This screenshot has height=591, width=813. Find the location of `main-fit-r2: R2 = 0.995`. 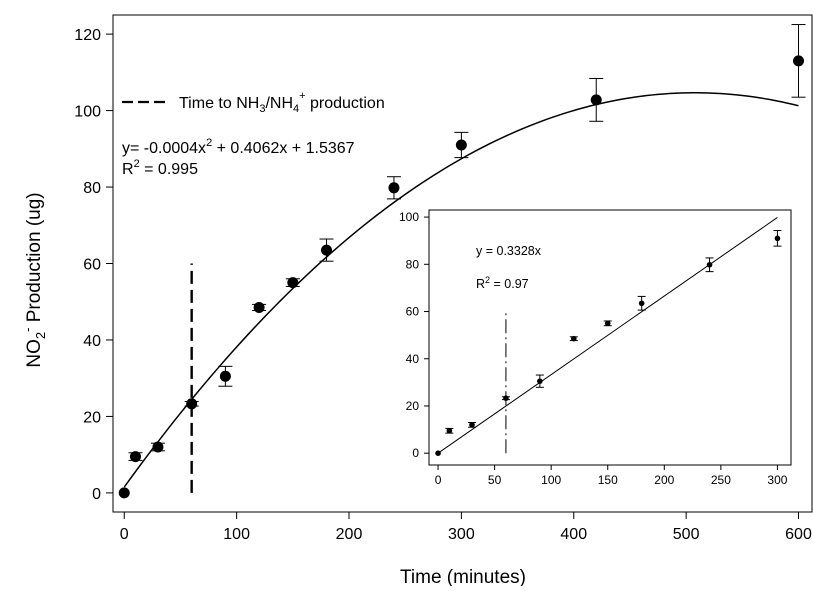

main-fit-r2: R2 = 0.995 is located at coordinates (160, 168).